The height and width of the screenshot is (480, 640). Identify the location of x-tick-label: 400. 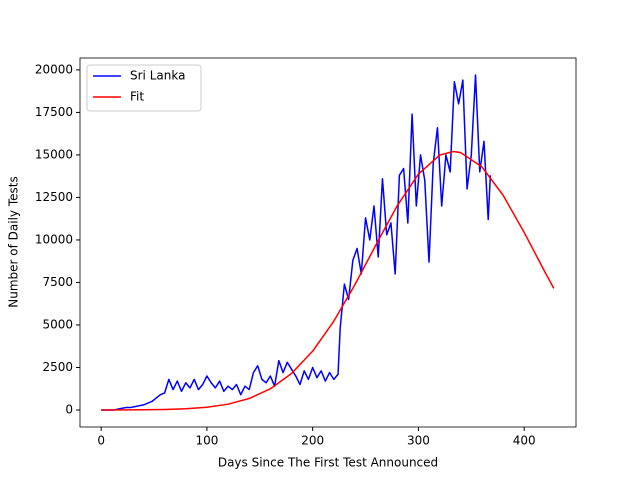
(524, 441).